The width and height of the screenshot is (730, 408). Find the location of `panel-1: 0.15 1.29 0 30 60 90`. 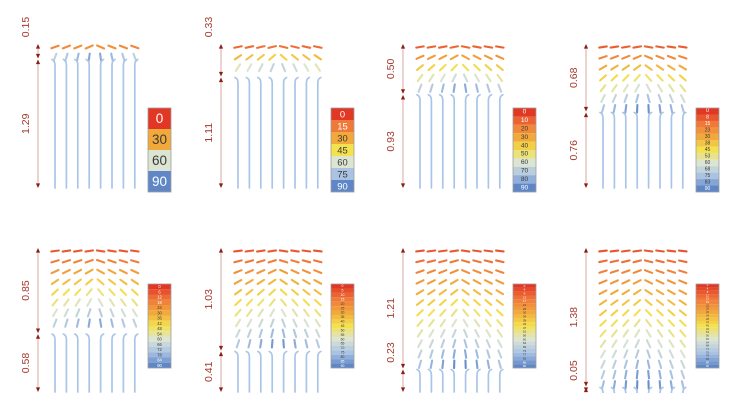

panel-1: 0.15 1.29 0 30 60 90 is located at coordinates (96, 105).